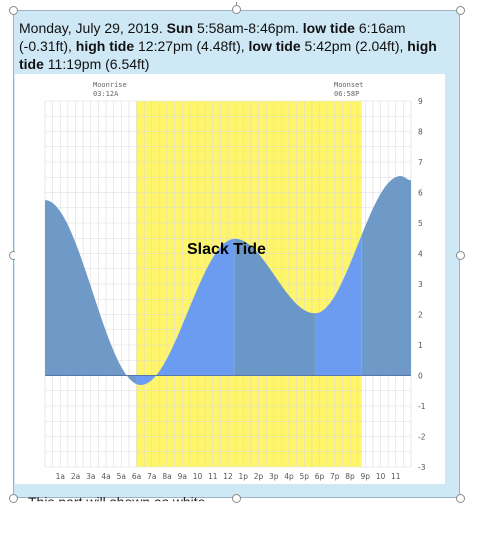 The height and width of the screenshot is (536, 494). Describe the element at coordinates (420, 223) in the screenshot. I see `y-tick-label: 5` at that location.